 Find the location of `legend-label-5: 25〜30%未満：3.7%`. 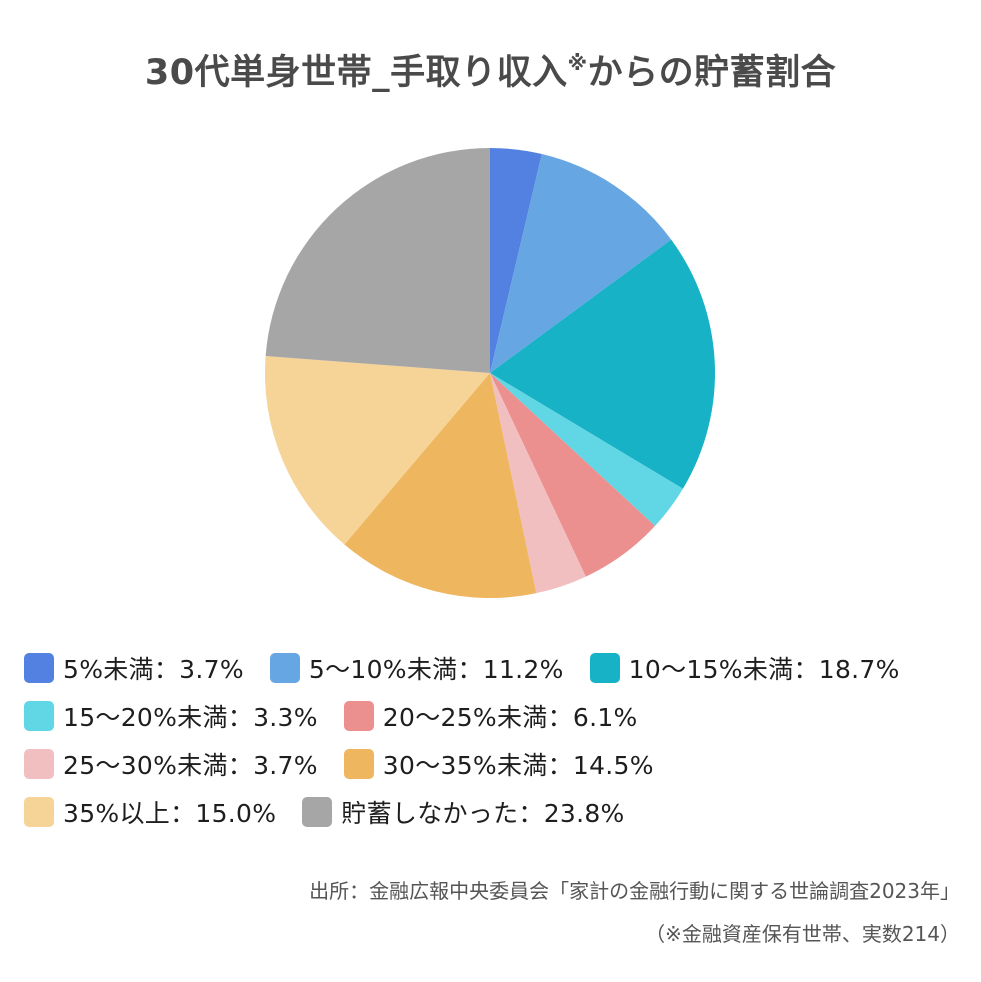

legend-label-5: 25〜30%未満：3.7% is located at coordinates (190, 765).